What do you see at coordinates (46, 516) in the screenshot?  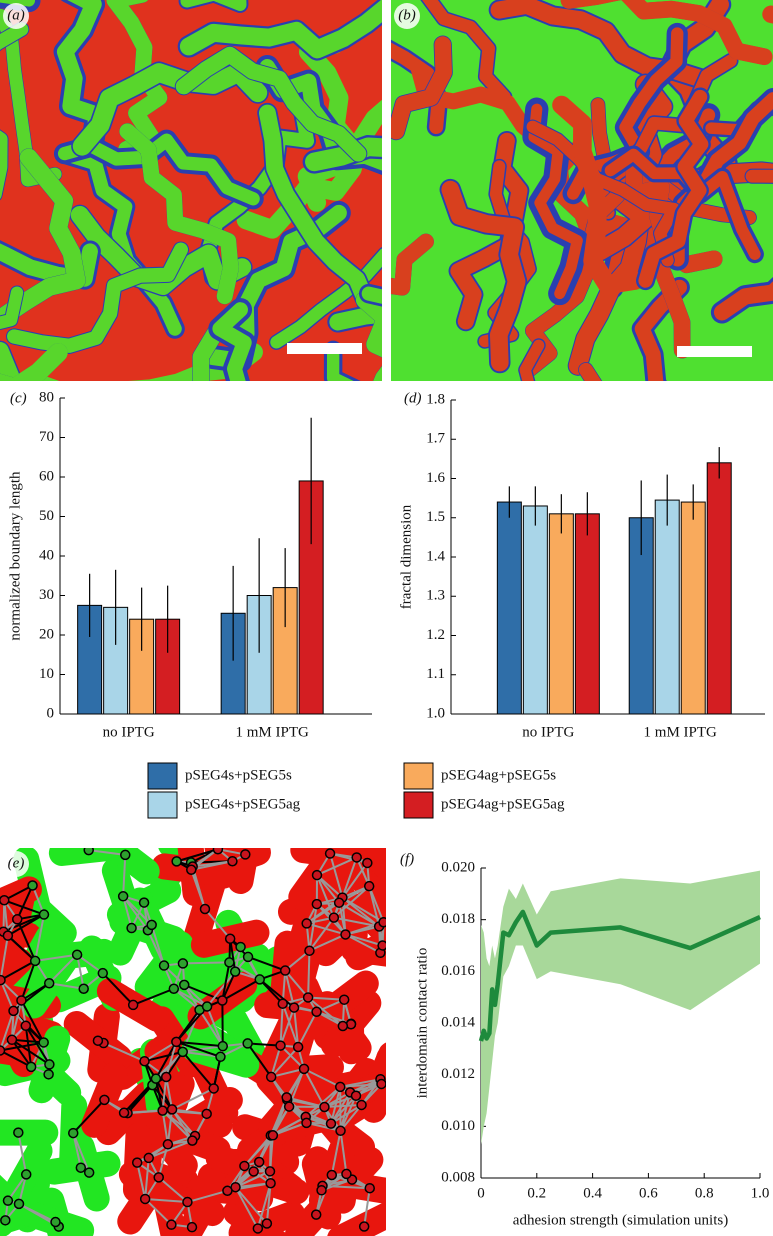 I see `y-tick-label: 50` at bounding box center [46, 516].